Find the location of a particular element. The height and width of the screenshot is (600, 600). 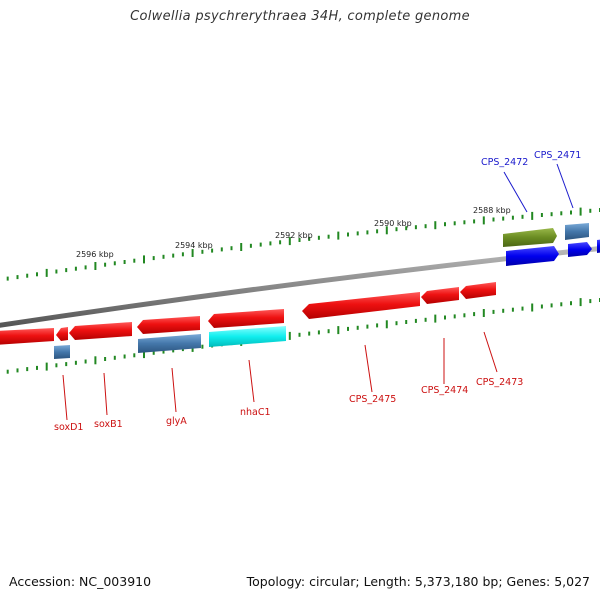

leader-cps2475 is located at coordinates (368, 368).